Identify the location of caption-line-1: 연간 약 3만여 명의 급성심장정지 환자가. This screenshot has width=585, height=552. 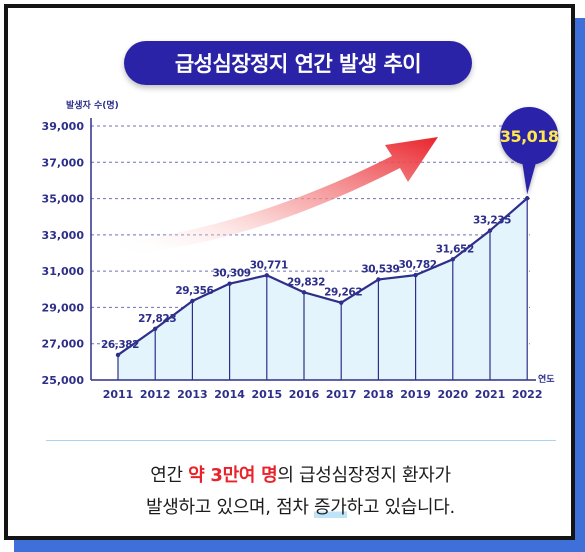
(300, 476).